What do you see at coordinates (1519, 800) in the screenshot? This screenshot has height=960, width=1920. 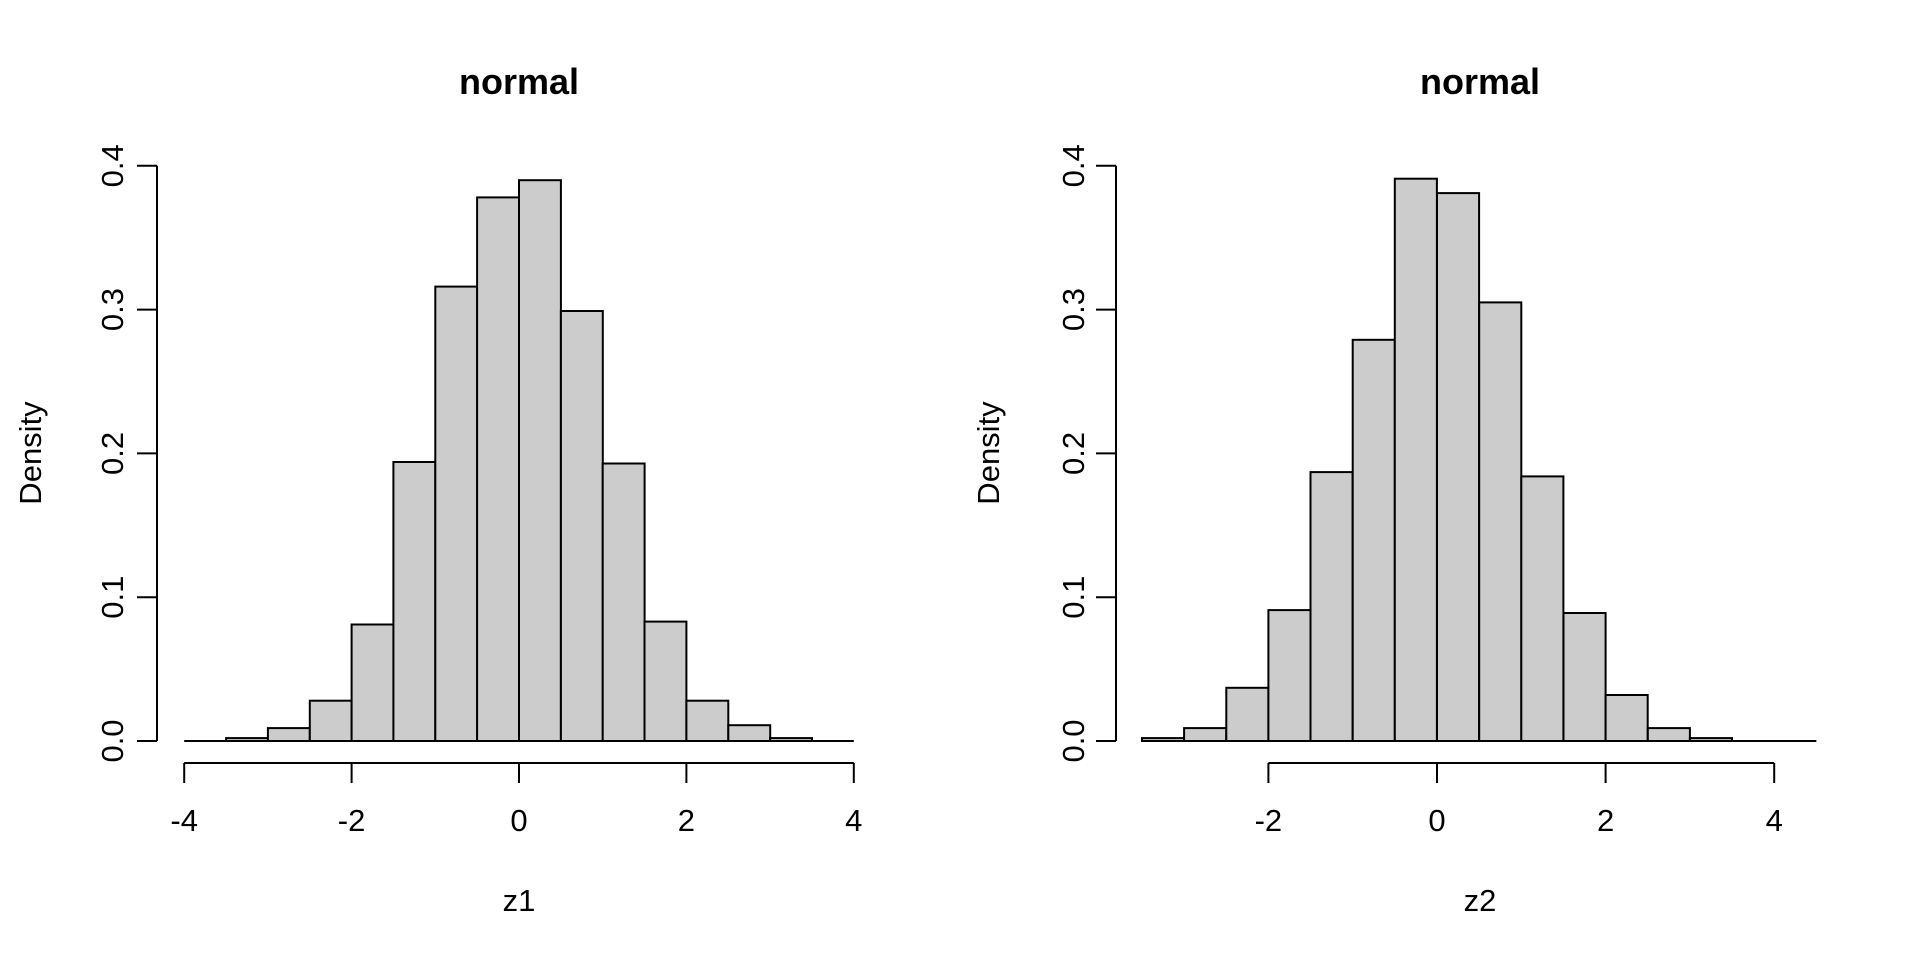 I see `x-axis: -2 0 2 4` at bounding box center [1519, 800].